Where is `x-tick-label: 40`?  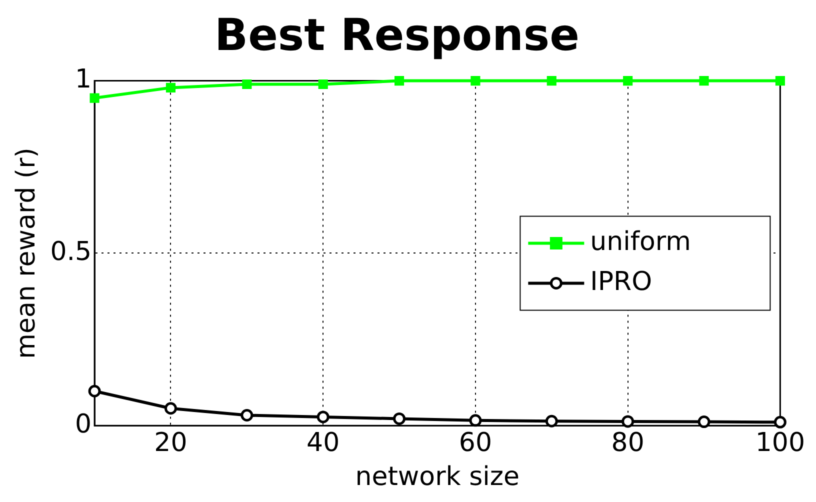 x-tick-label: 40 is located at coordinates (323, 443).